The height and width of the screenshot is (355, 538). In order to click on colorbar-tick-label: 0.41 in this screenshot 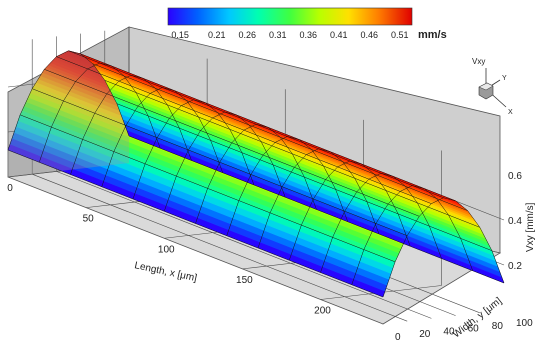, I will do `click(339, 35)`.